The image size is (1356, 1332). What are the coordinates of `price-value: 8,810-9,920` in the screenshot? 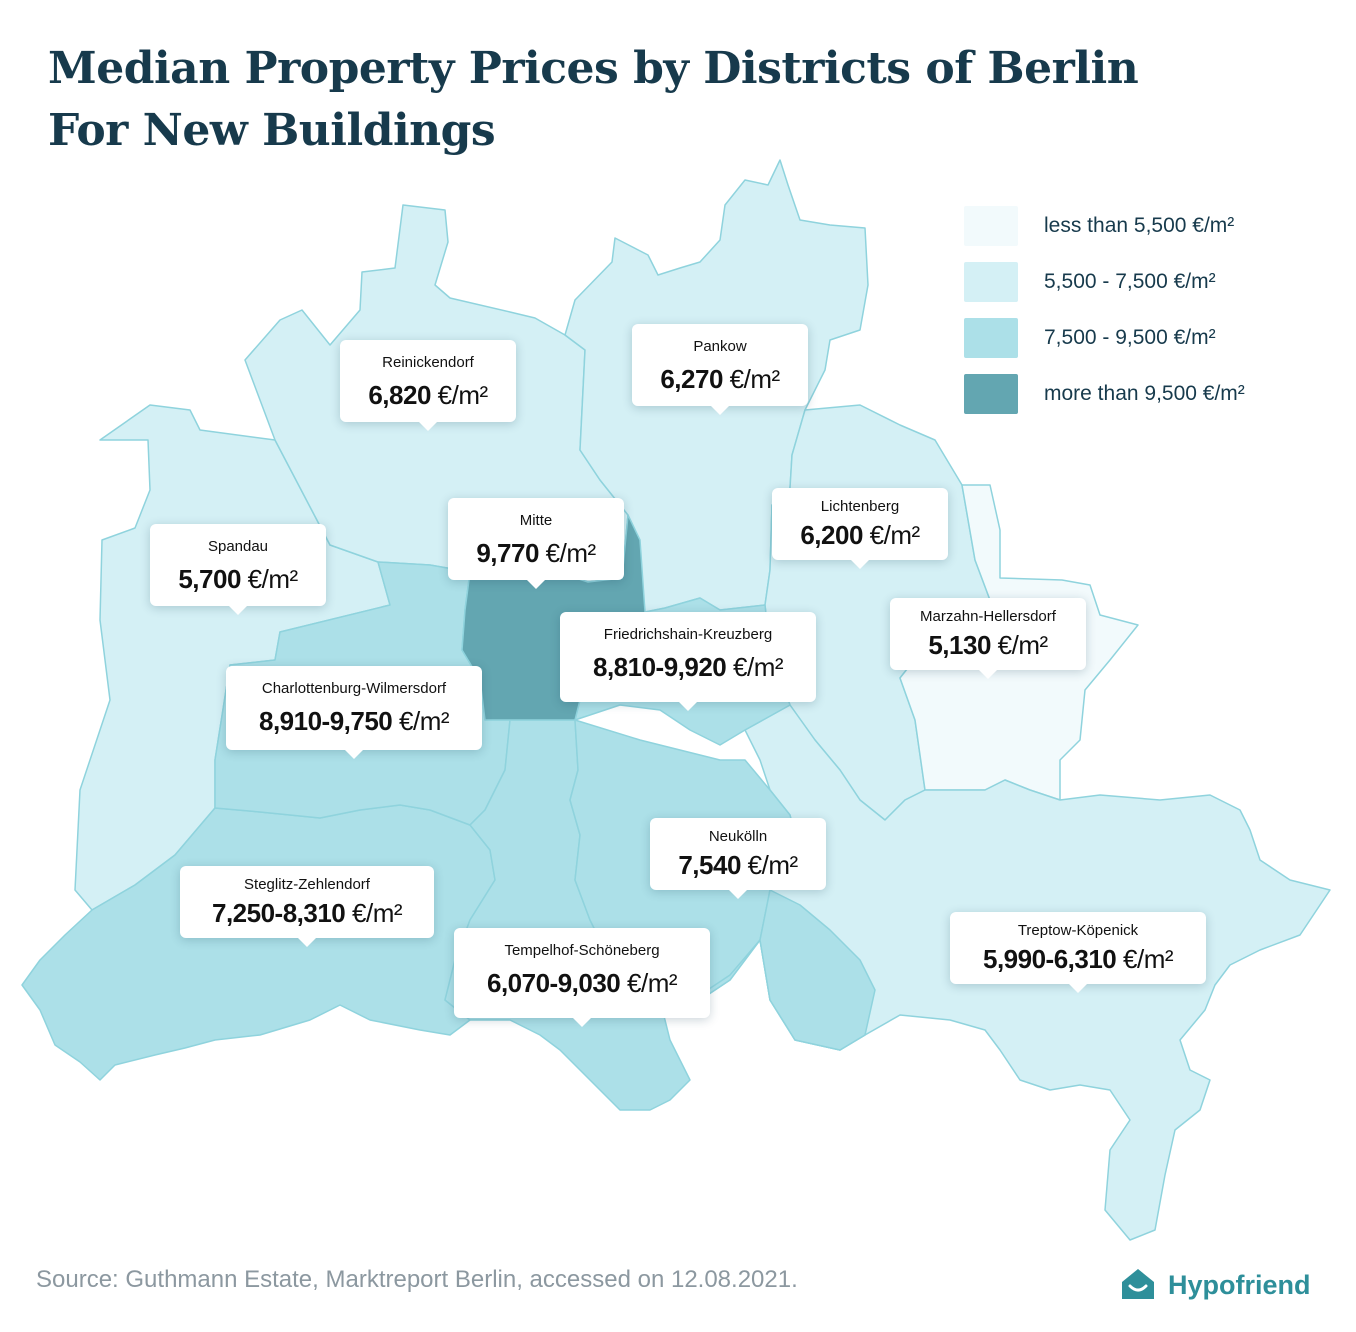 It's located at (659, 667).